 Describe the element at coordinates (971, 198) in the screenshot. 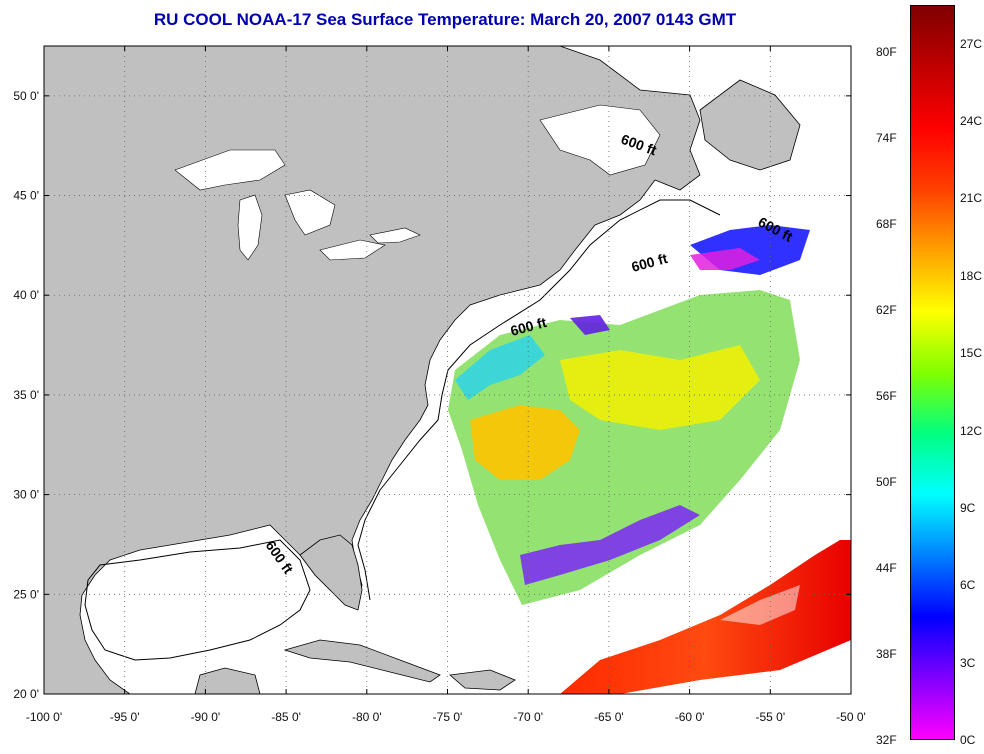

I see `colorbar-c-label: 21C` at that location.